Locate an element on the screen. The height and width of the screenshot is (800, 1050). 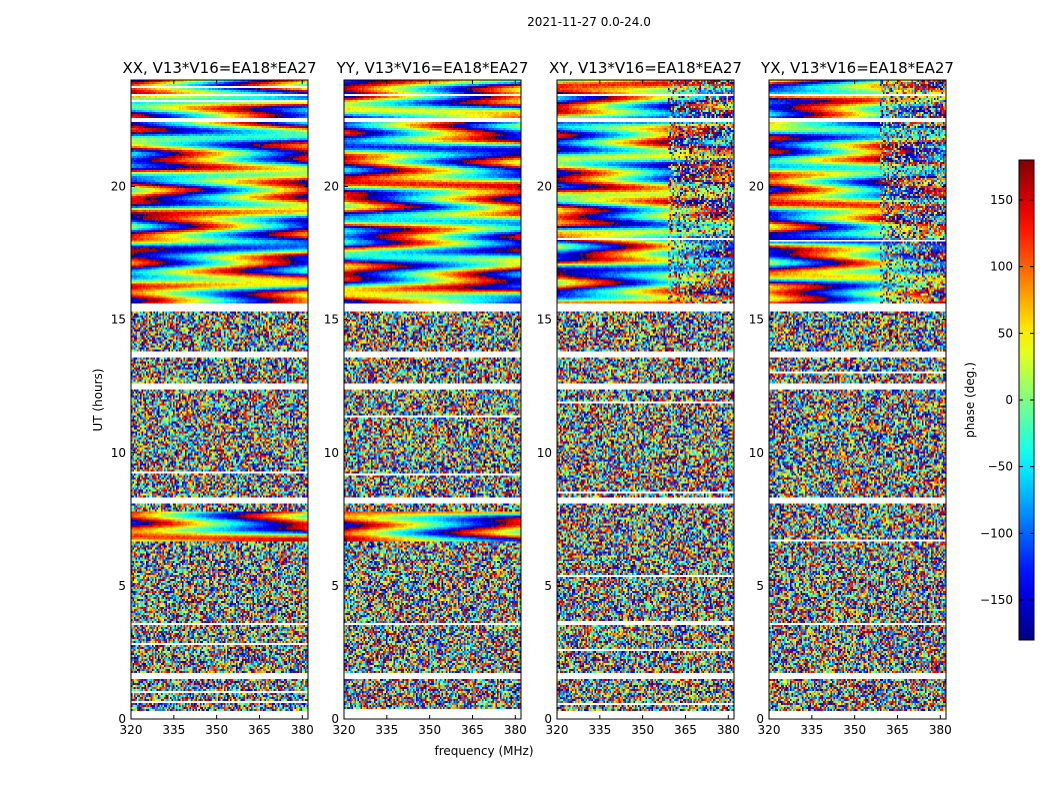
colorbar-tick-label: −150 is located at coordinates (996, 600).